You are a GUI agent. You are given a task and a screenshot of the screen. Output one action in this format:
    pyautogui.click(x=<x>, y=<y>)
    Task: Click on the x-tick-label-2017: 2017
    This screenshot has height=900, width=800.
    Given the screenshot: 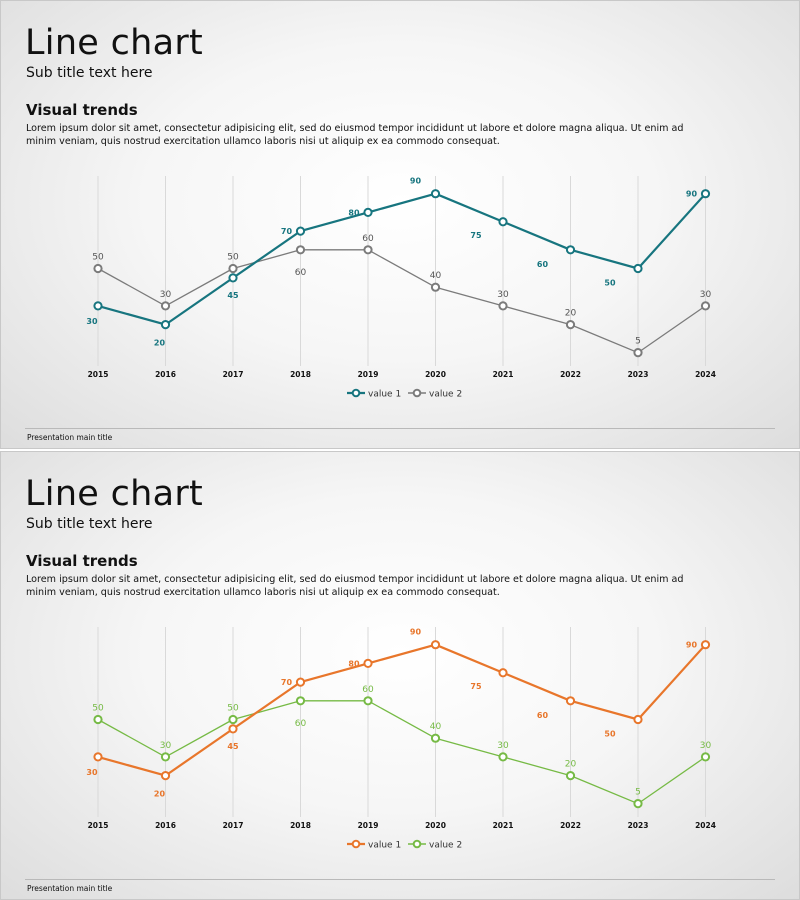 What is the action you would take?
    pyautogui.click(x=233, y=825)
    